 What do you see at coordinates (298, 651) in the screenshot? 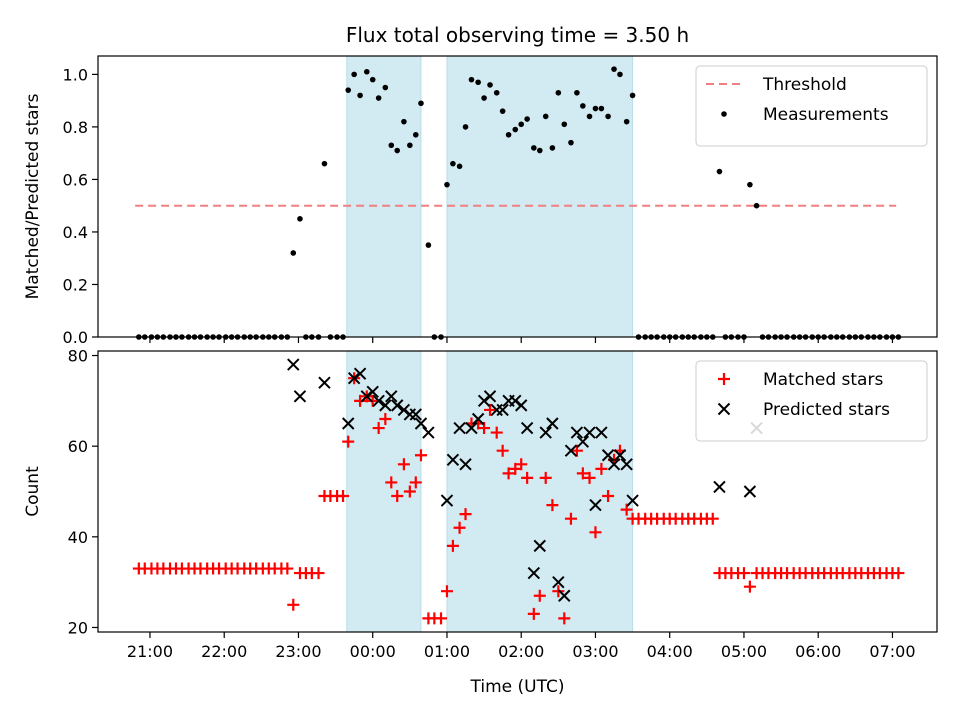
I see `x-tick-label: 23:00` at bounding box center [298, 651].